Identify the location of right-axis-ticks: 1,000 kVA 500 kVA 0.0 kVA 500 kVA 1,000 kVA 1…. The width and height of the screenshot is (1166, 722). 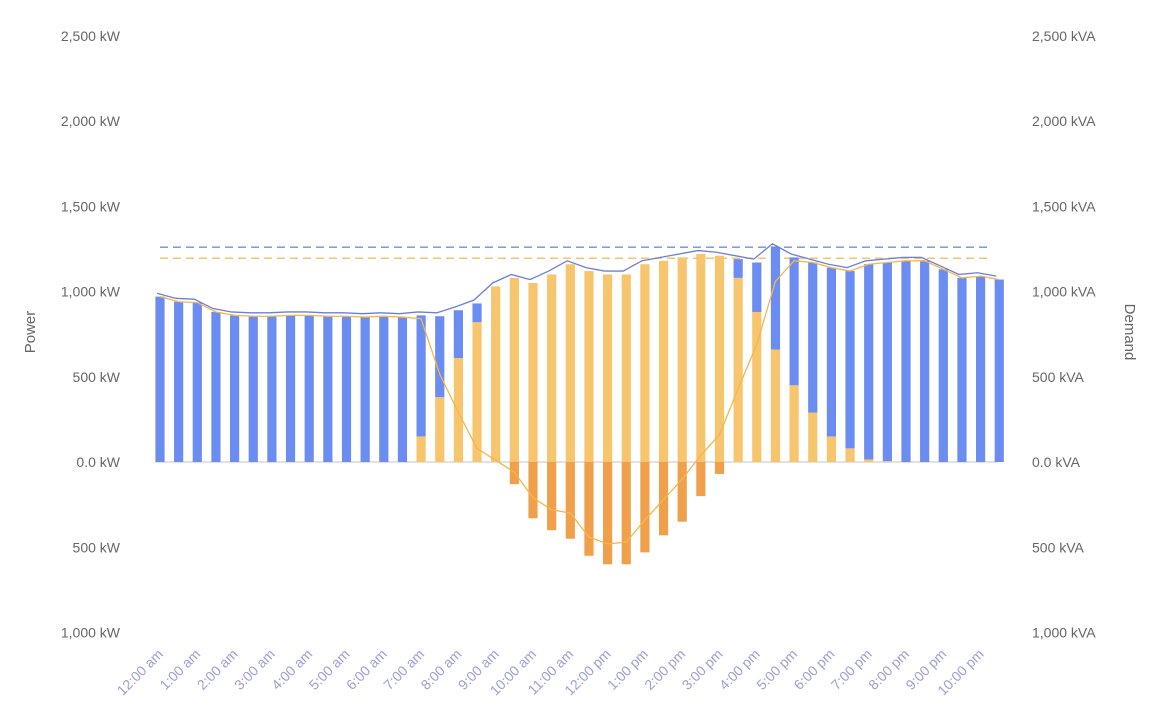
(1064, 334).